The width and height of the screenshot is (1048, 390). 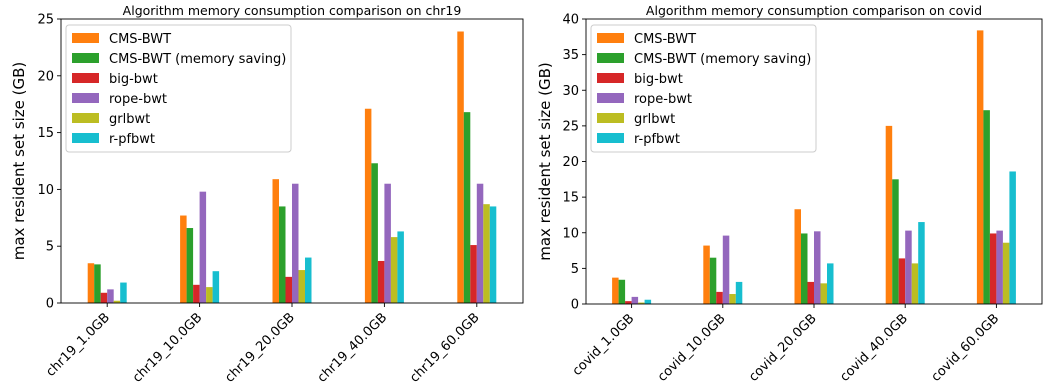 I want to click on x-tick-label: chr19_60.0GB, so click(x=444, y=347).